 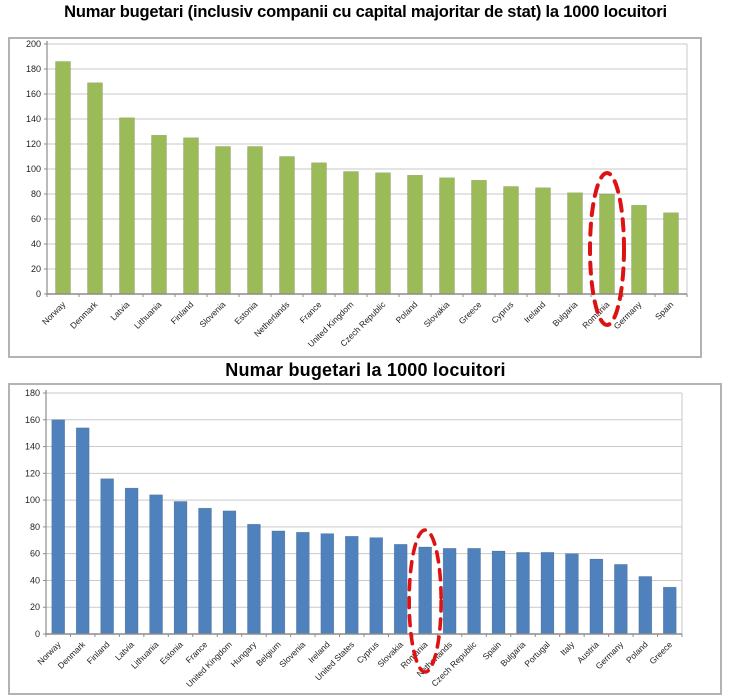 What do you see at coordinates (567, 648) in the screenshot?
I see `category-label-italy: Italy` at bounding box center [567, 648].